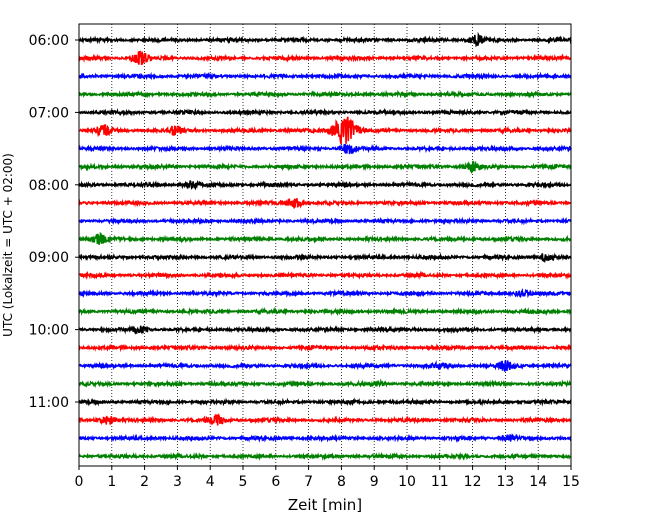 This screenshot has height=520, width=650. I want to click on x-tick-label: 15, so click(571, 482).